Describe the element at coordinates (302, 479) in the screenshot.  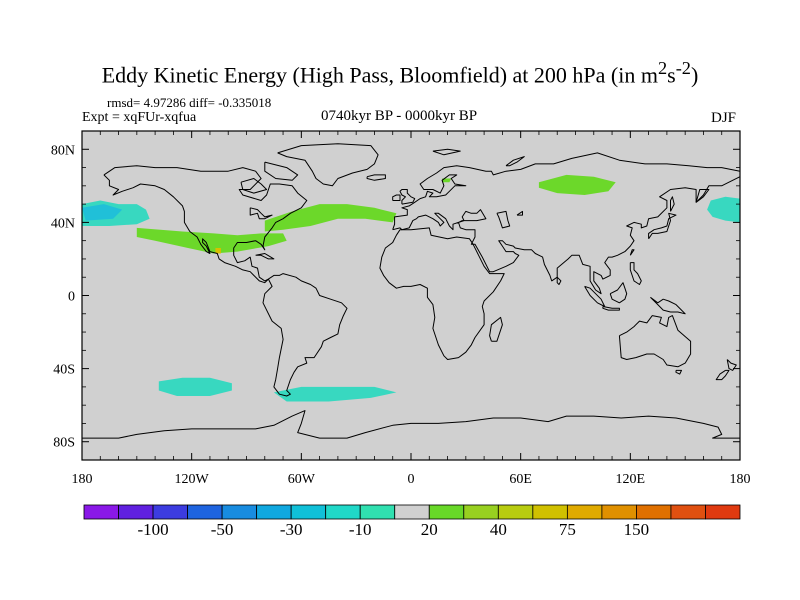
I see `x-tick-label: 60W` at that location.